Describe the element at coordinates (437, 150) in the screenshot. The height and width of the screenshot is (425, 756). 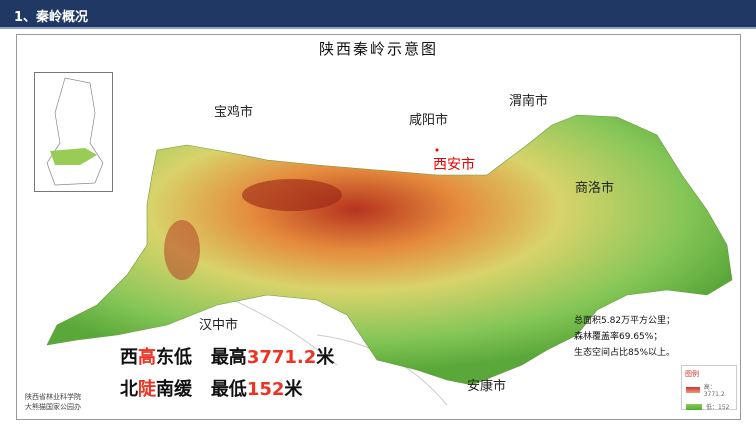
I see `city-dot` at that location.